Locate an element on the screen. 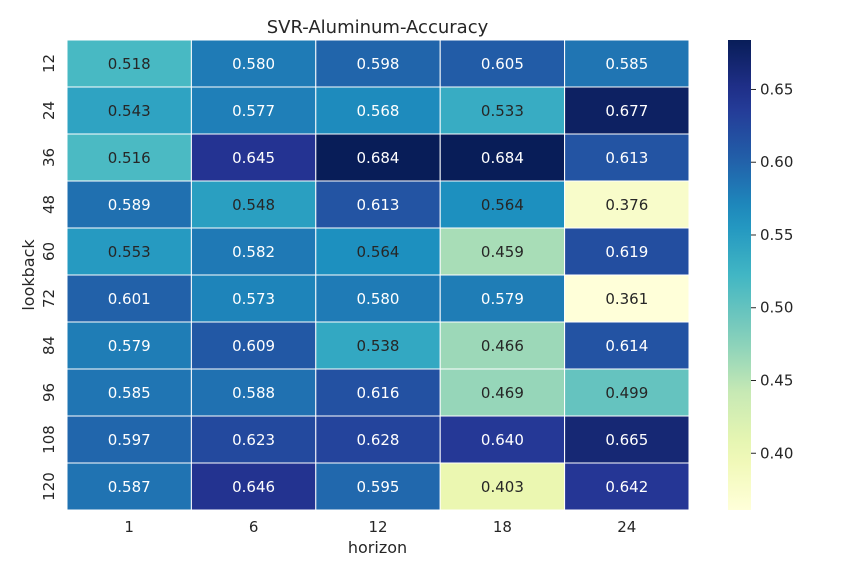 This screenshot has width=864, height=576. cell-value-label: 0.601 is located at coordinates (129, 299).